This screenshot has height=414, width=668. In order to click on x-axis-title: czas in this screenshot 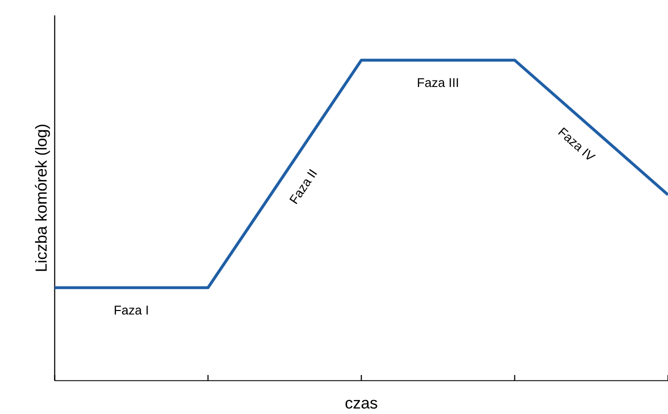, I will do `click(362, 404)`.